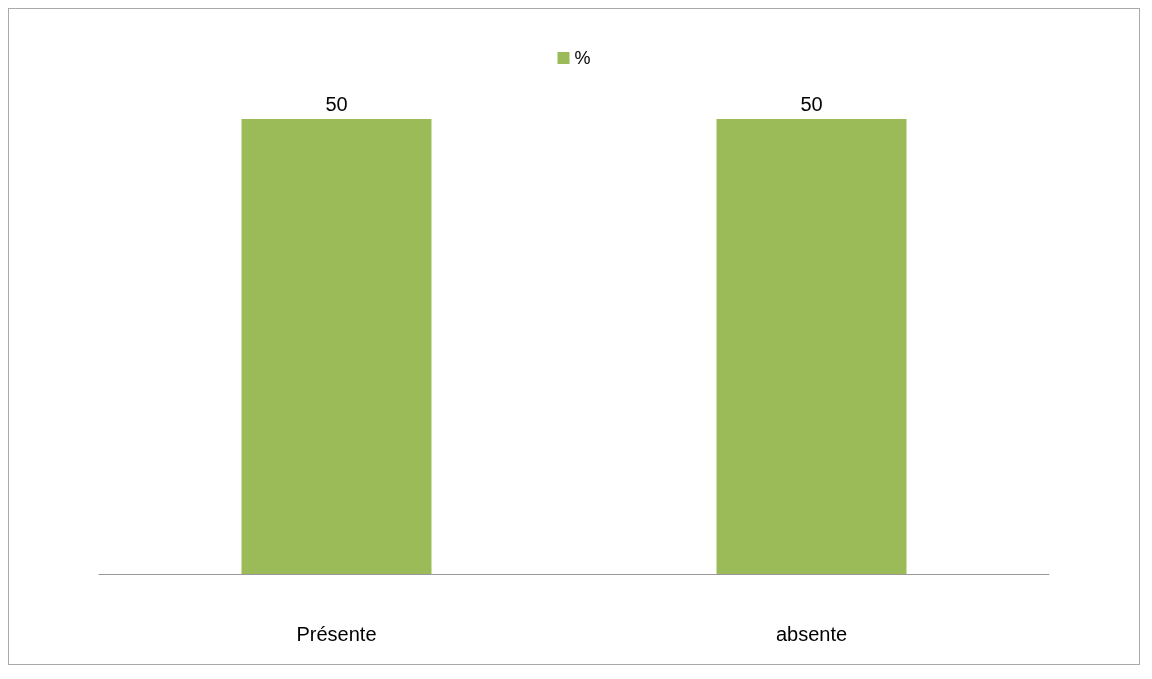  Describe the element at coordinates (811, 634) in the screenshot. I see `x-tick-label: absente` at that location.